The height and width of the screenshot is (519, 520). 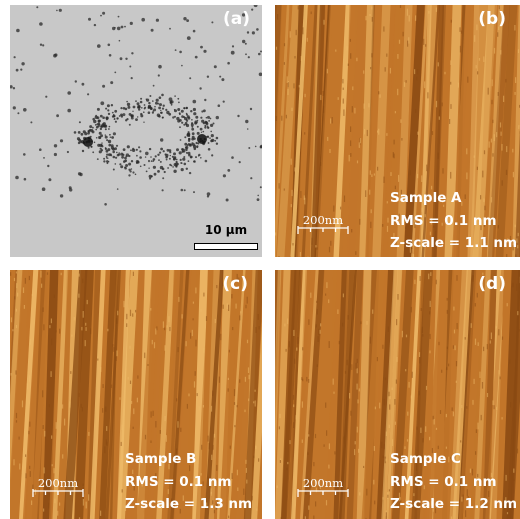 I want to click on scale-bar-label-c: 200nm, so click(x=58, y=483).